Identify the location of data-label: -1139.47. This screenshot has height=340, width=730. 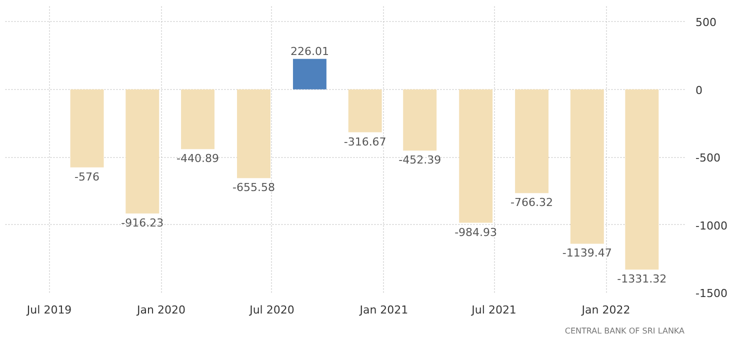
(587, 253).